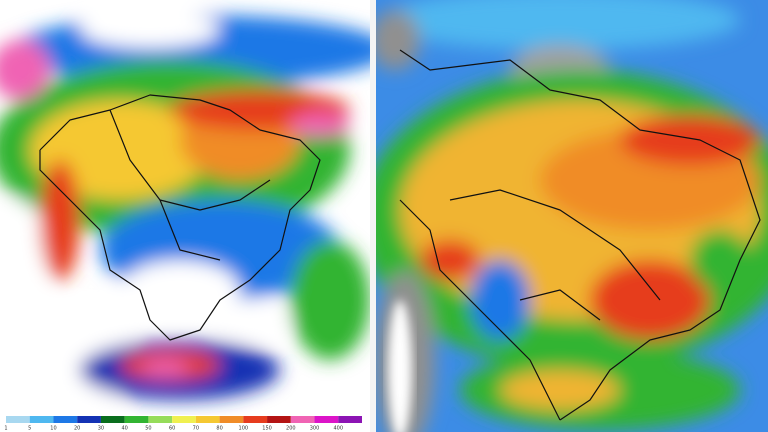  I want to click on legend-label: 60, so click(172, 429).